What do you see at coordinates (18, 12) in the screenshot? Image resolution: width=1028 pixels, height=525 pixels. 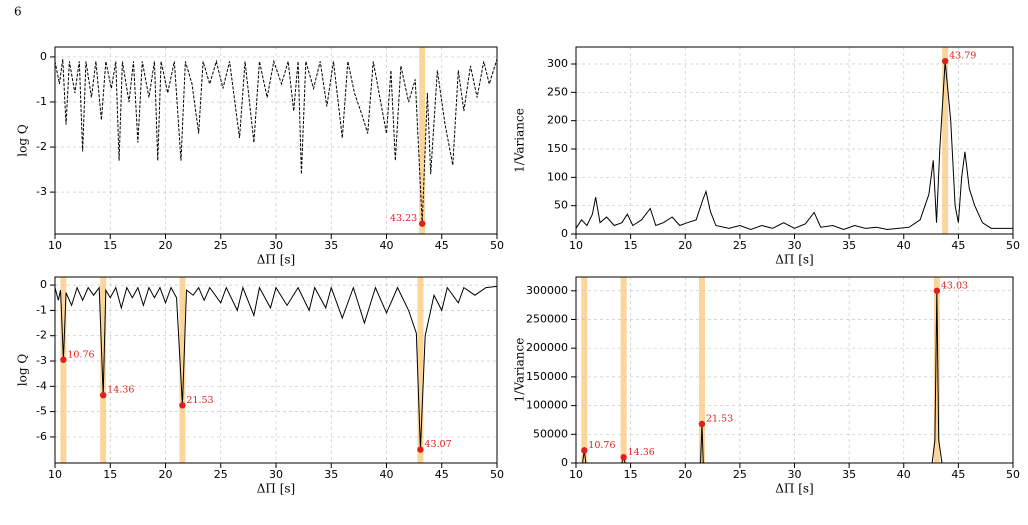 I see `page-number: 6` at bounding box center [18, 12].